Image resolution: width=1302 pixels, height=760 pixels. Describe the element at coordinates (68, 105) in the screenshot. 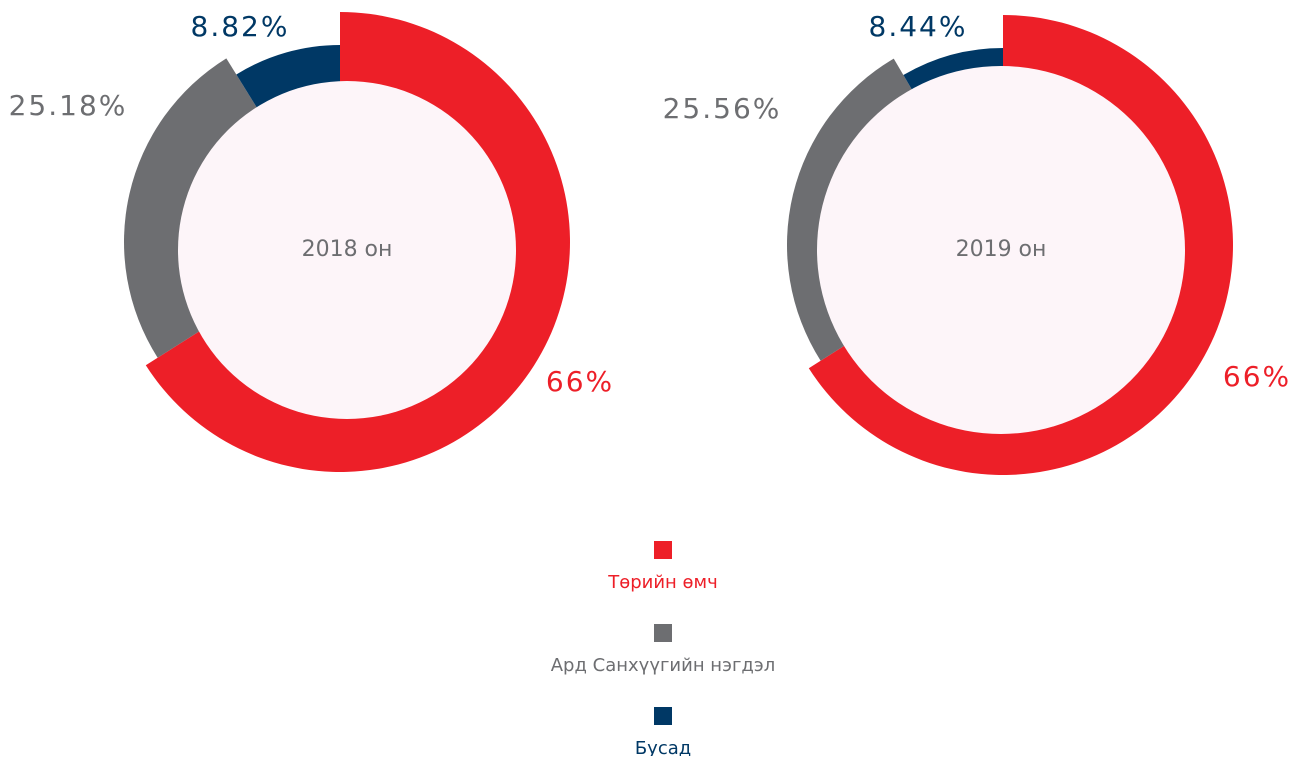

I see `value-label: 25.18%` at that location.